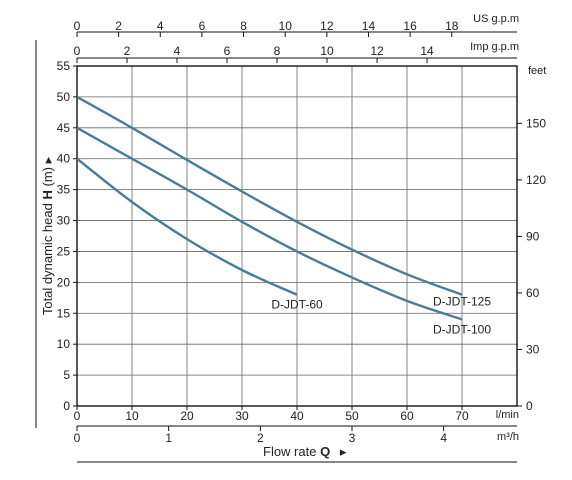  Describe the element at coordinates (168, 438) in the screenshot. I see `m3h-tick-label: 1` at that location.